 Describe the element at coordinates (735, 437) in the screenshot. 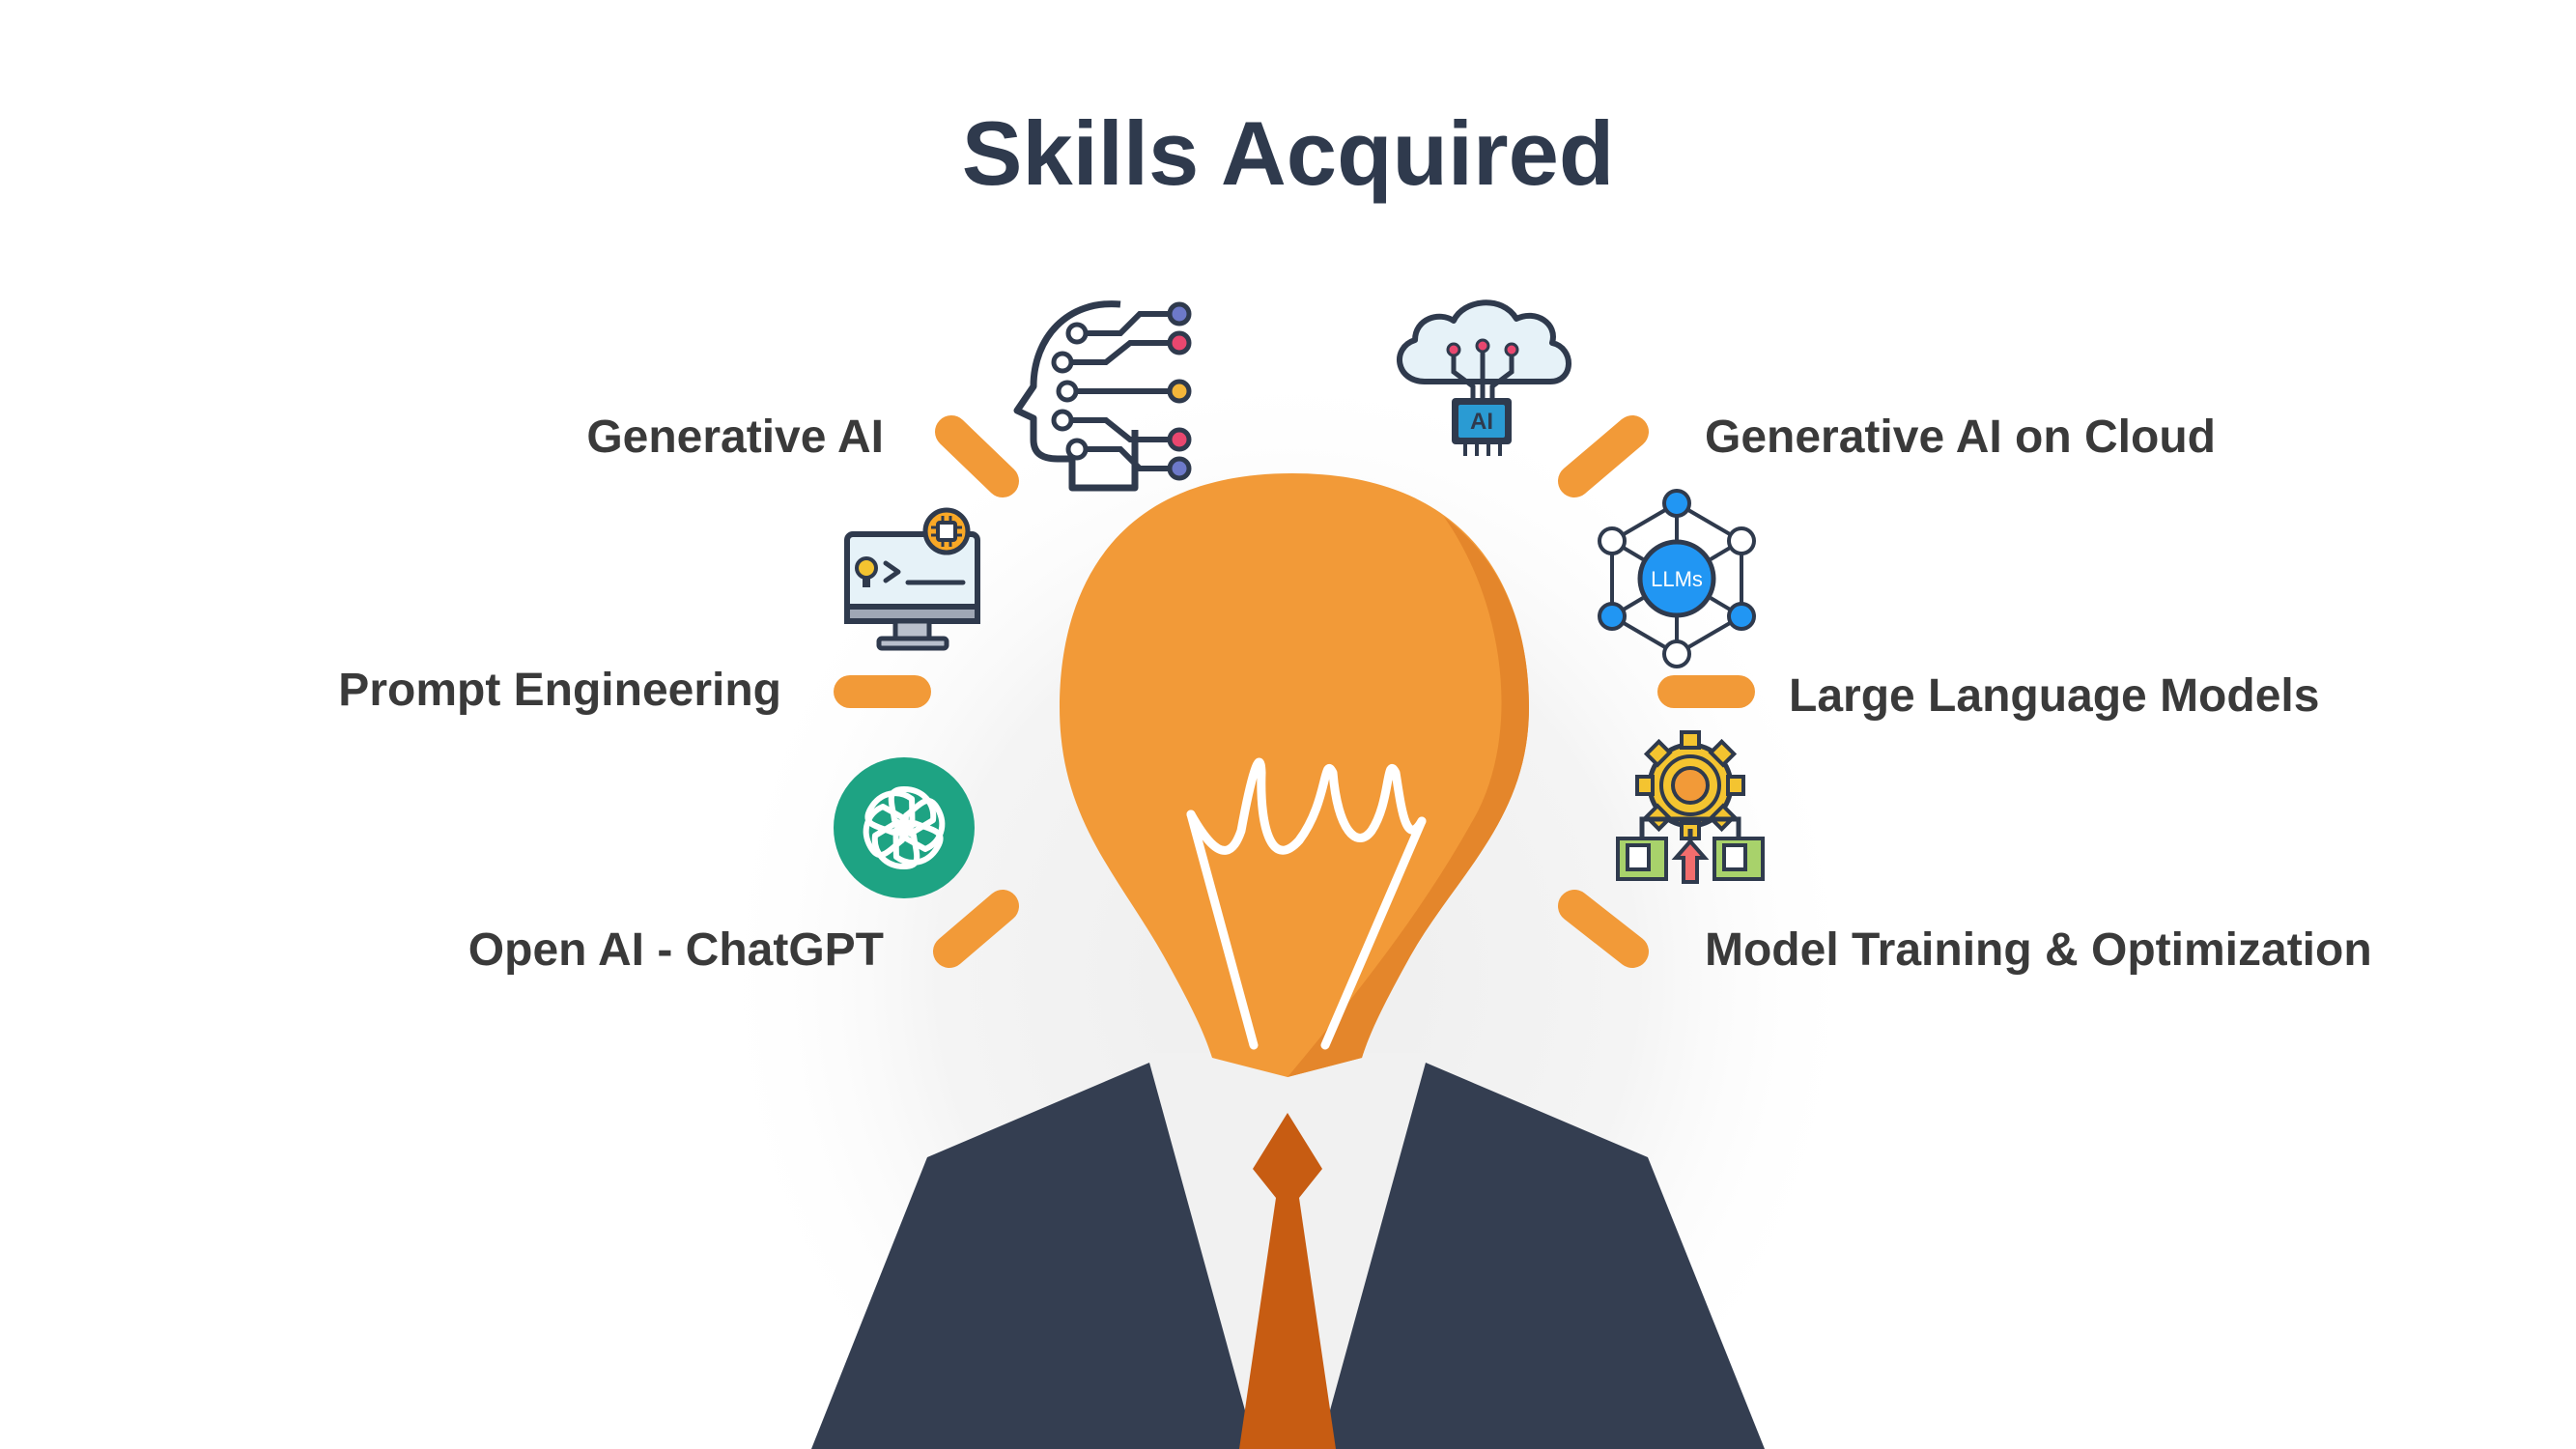

I see `skill-label-generative-ai: Generative AI` at that location.